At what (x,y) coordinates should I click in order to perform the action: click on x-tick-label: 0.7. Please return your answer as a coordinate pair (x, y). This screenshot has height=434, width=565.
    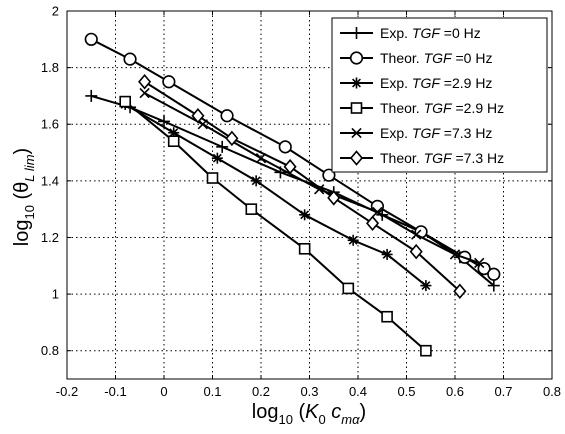
    Looking at the image, I should click on (503, 391).